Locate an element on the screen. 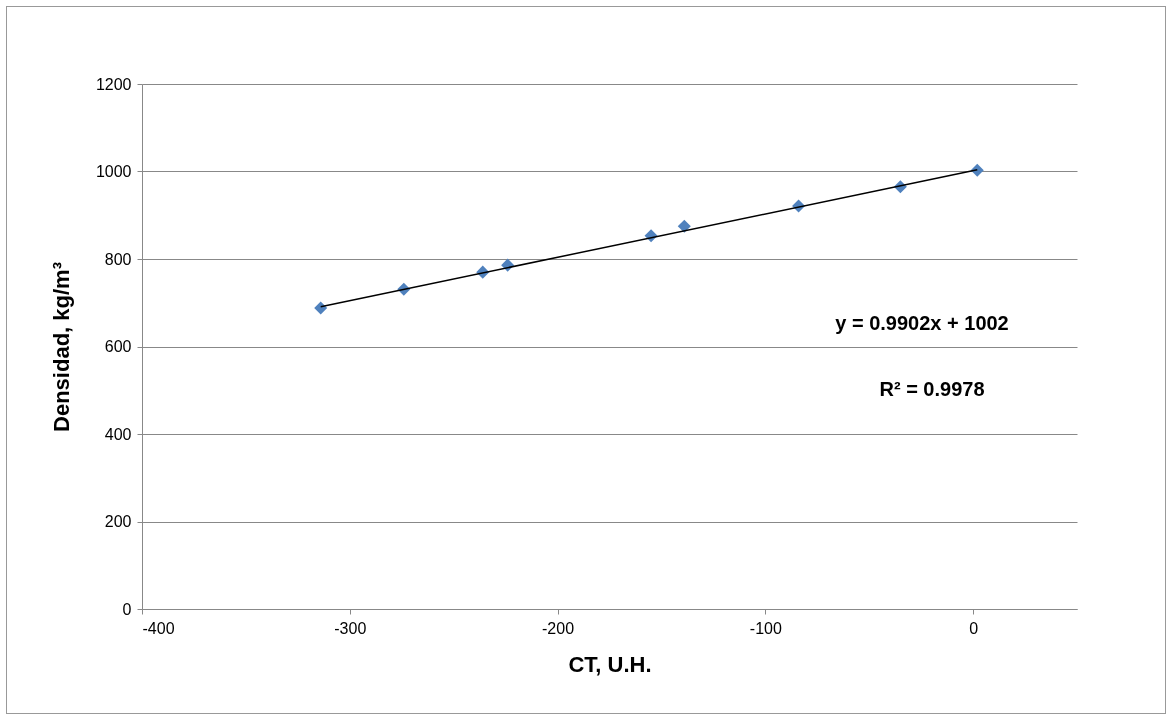  y-tick-label: 200 is located at coordinates (118, 521).